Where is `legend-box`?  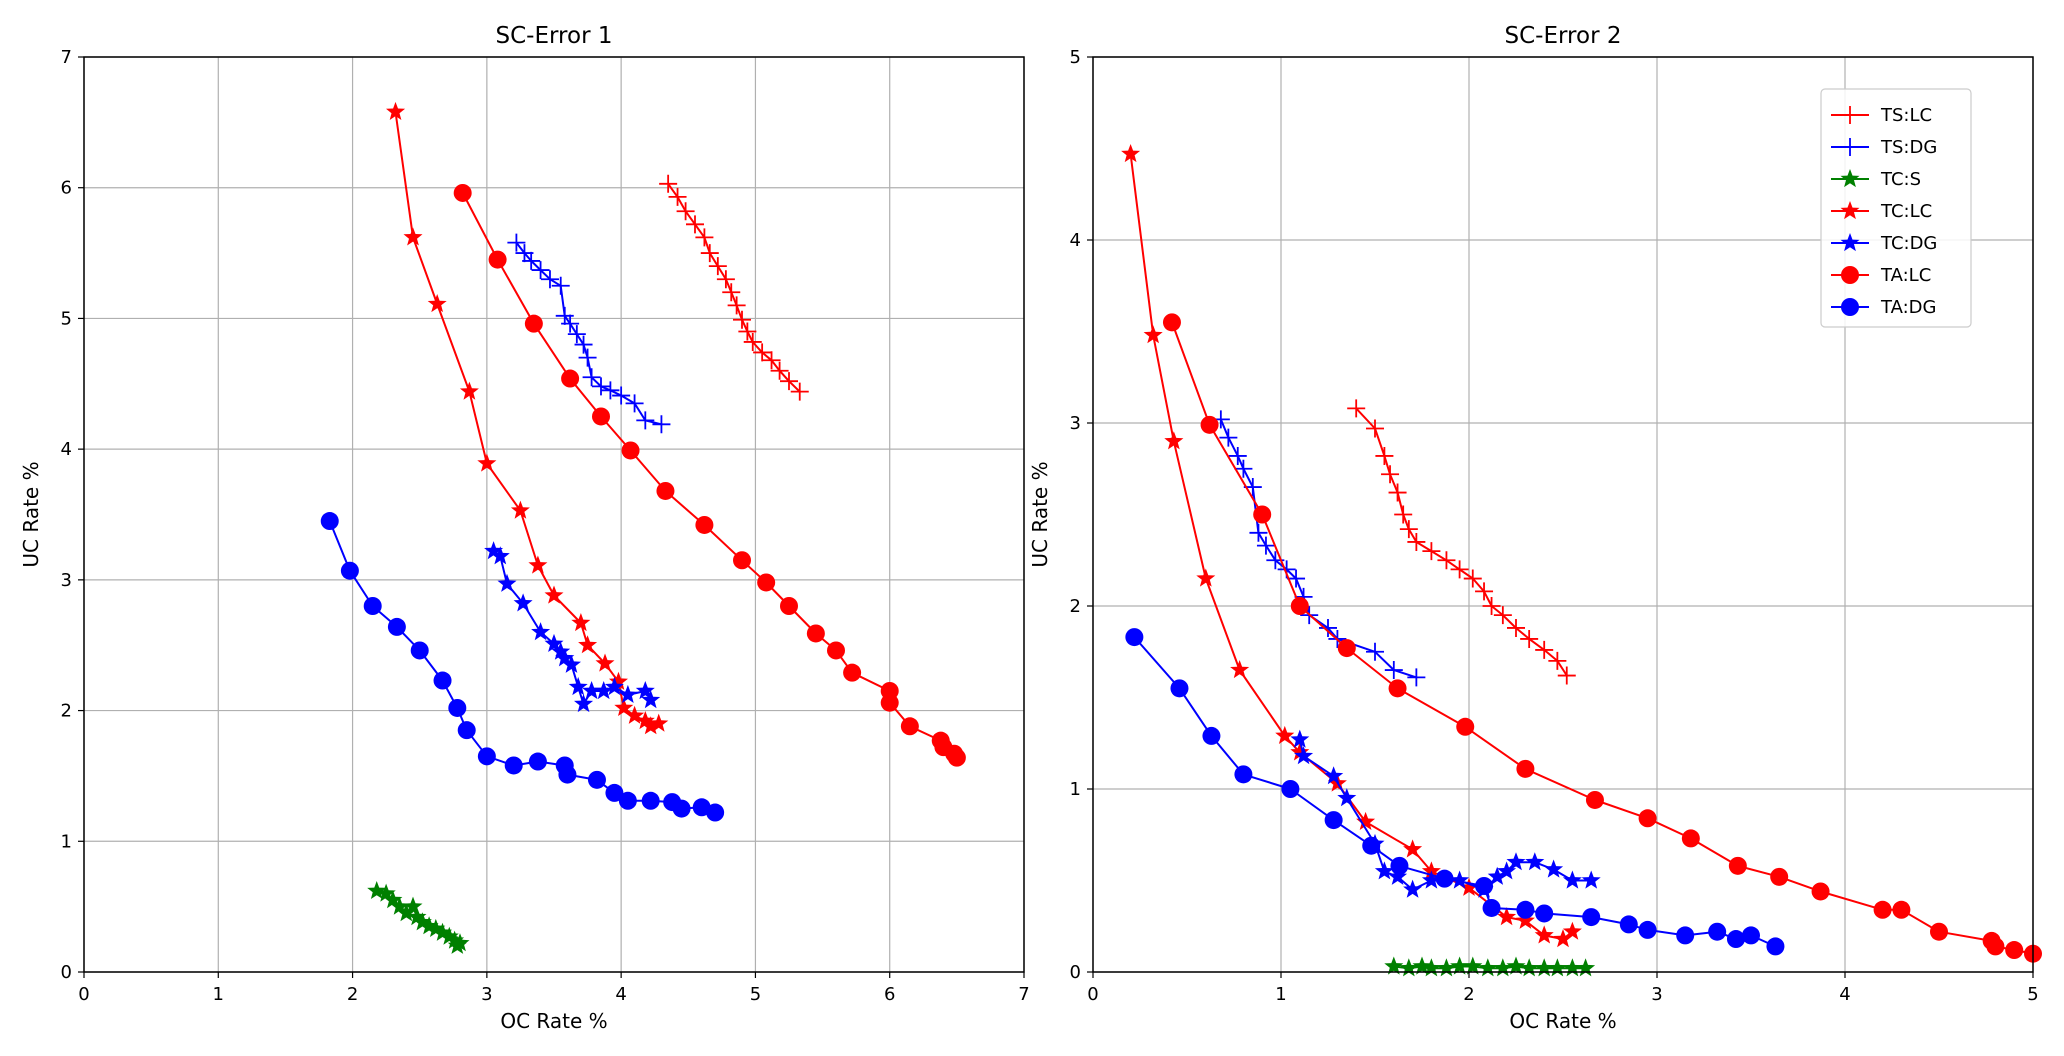 legend-box is located at coordinates (1896, 208).